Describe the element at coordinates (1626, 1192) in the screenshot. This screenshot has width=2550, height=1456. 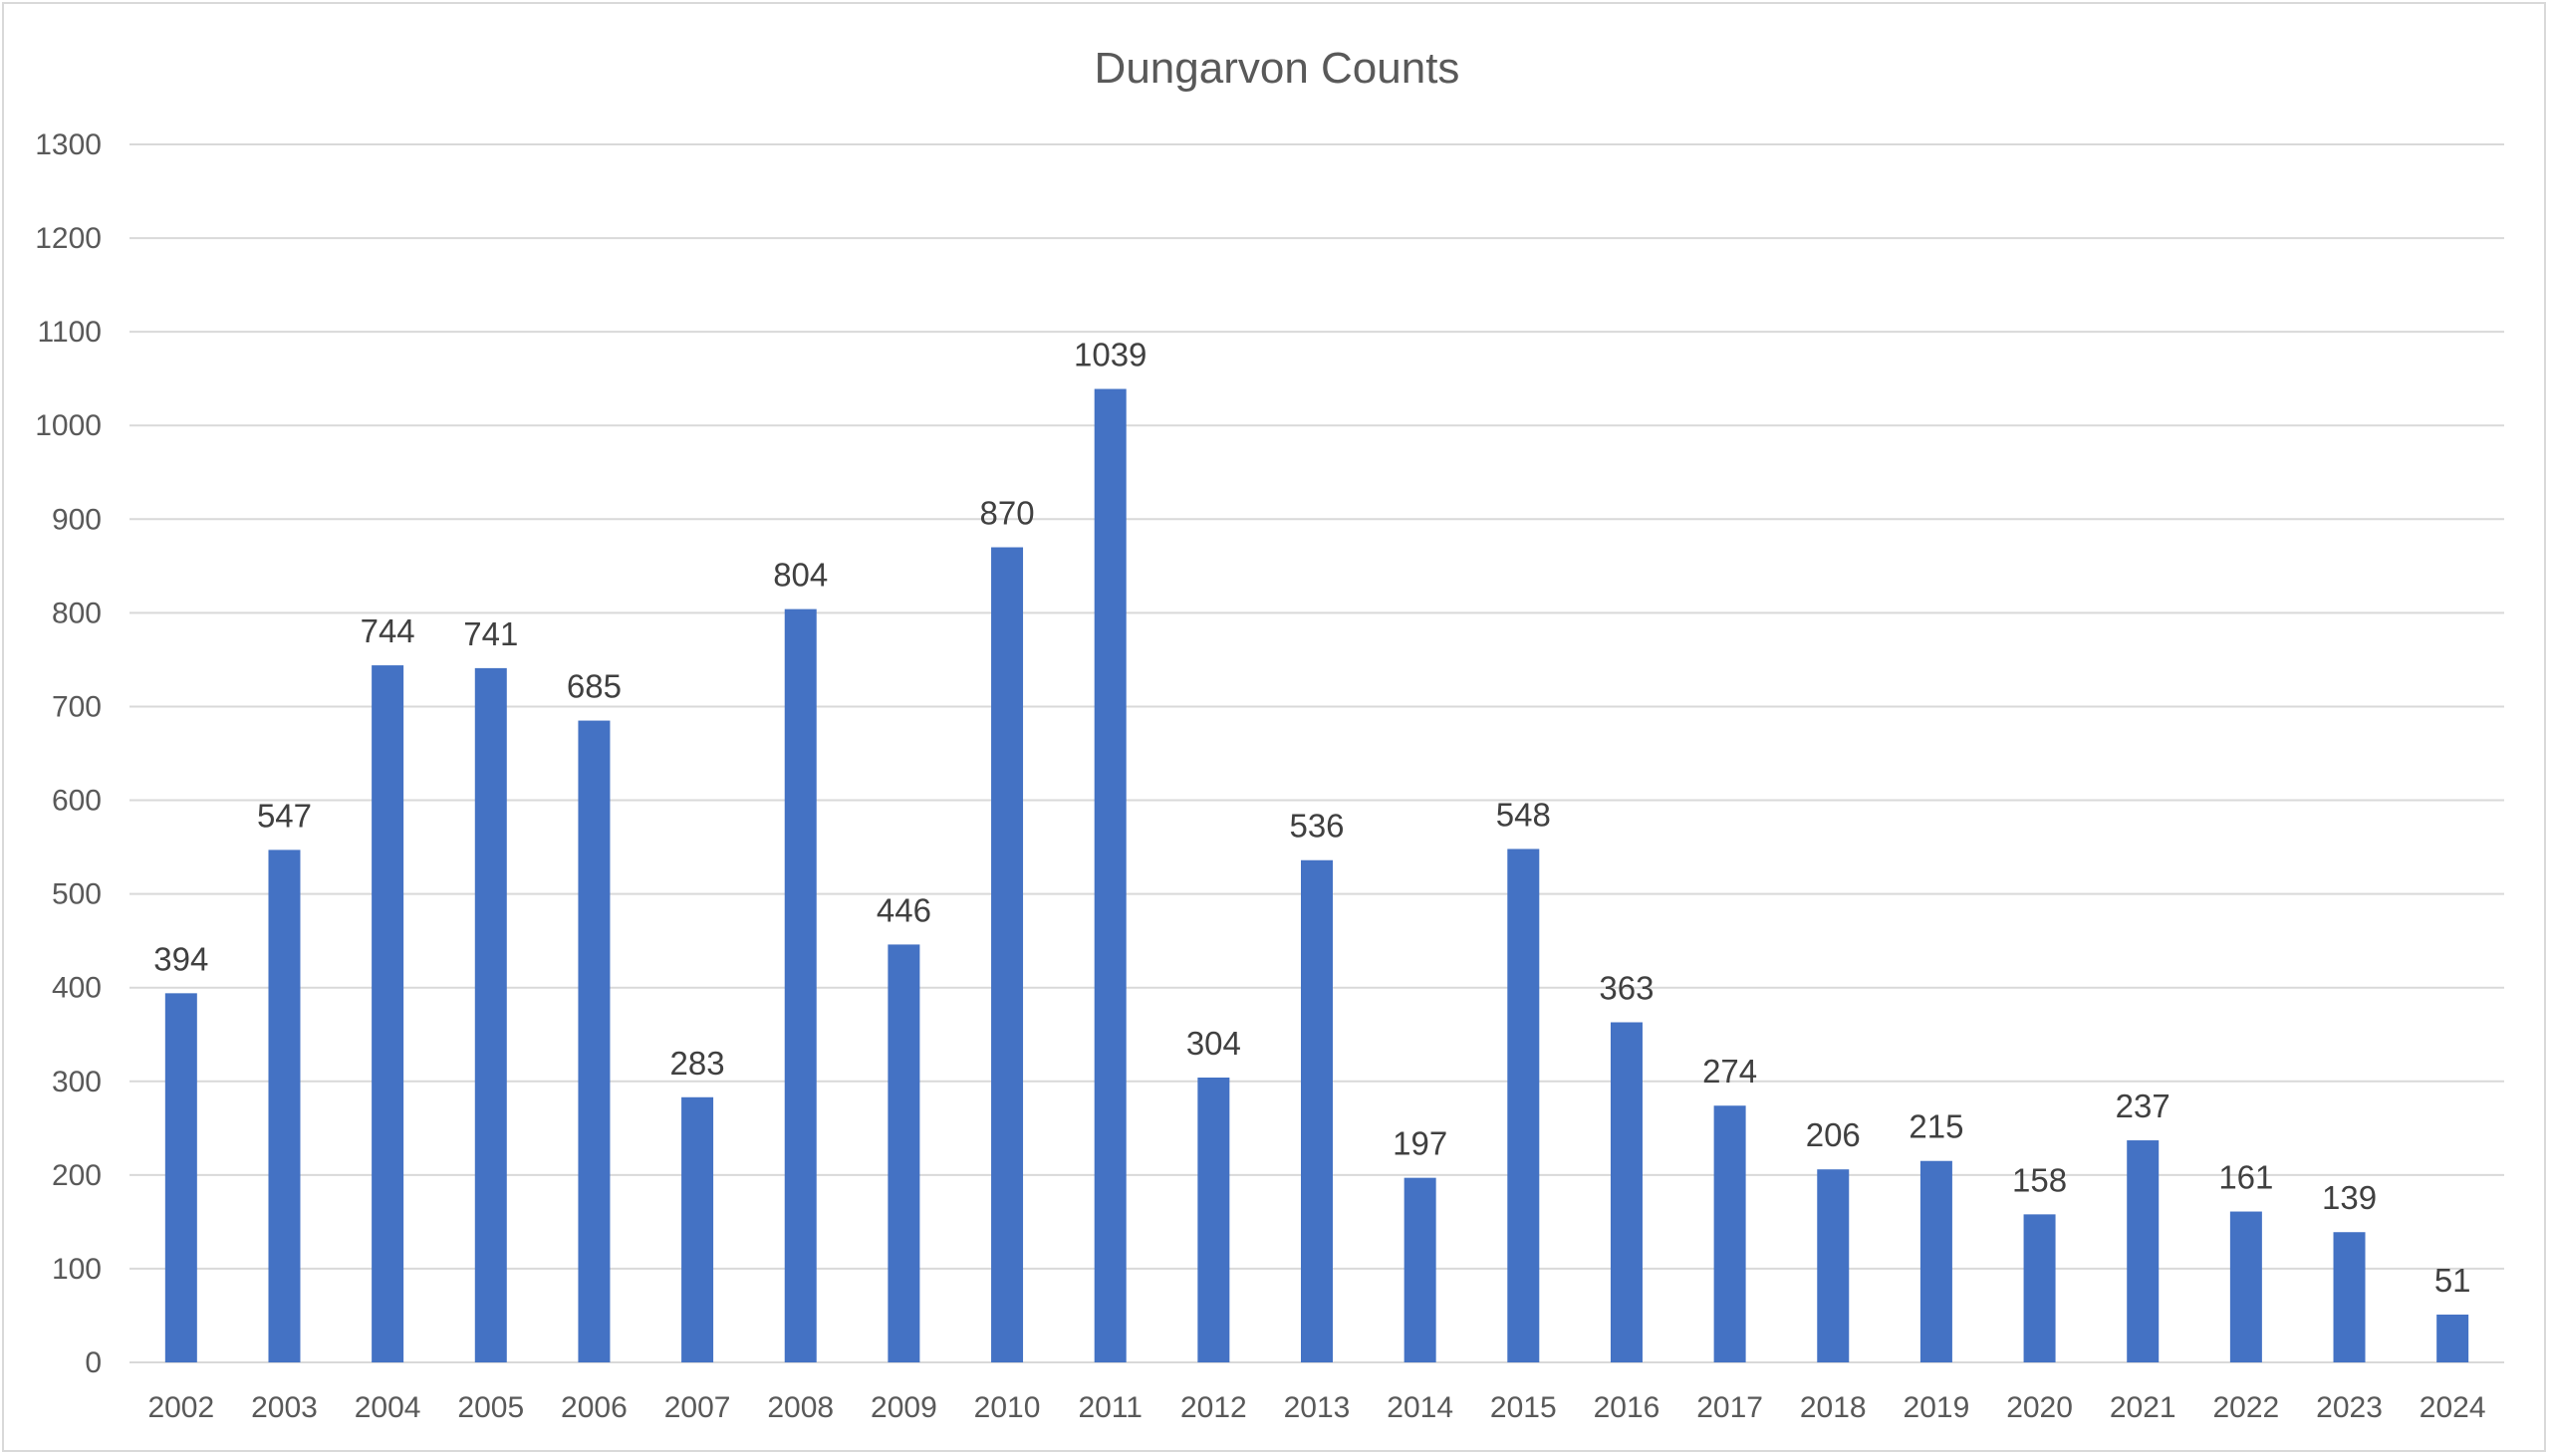
I see `bar-2016` at that location.